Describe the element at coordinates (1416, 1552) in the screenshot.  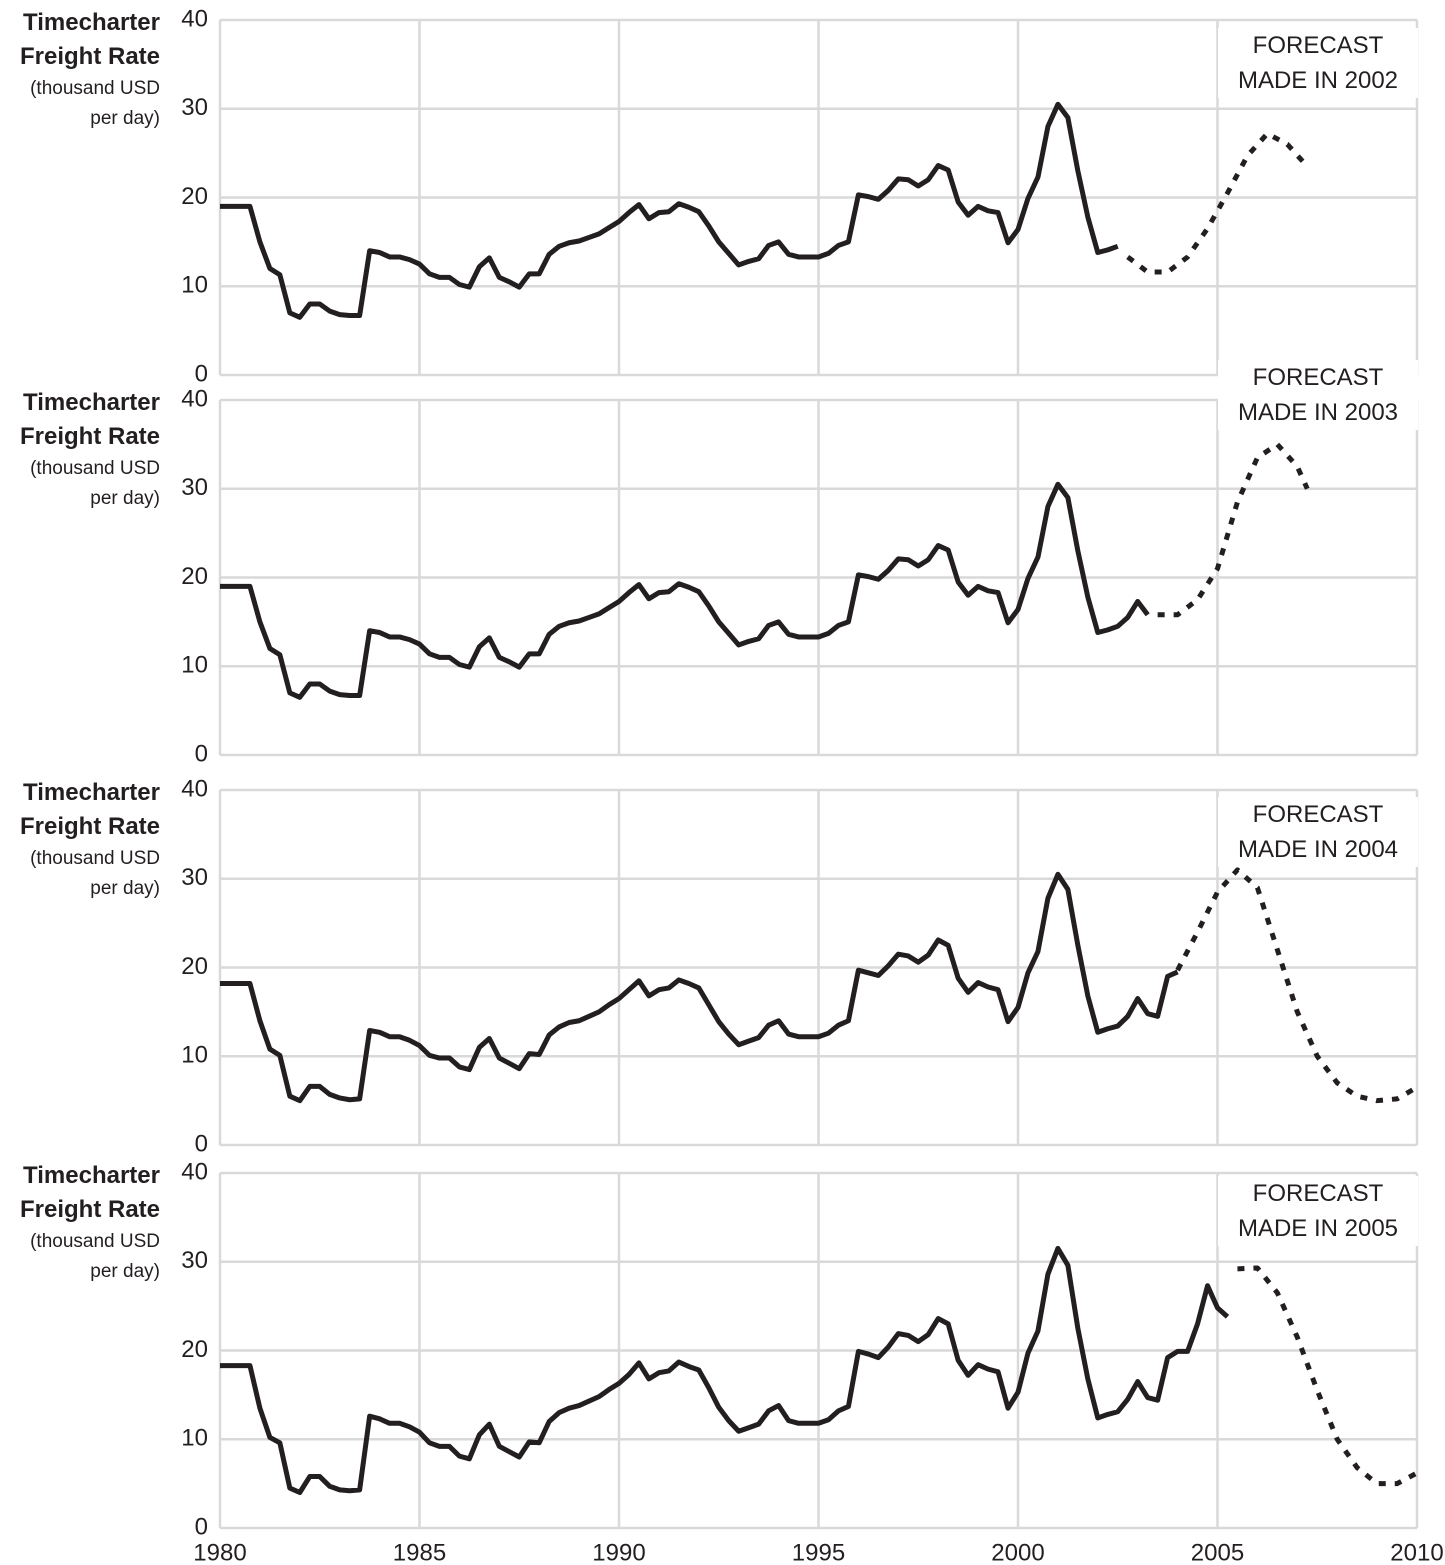
I see `x-tick-label: 2010` at that location.